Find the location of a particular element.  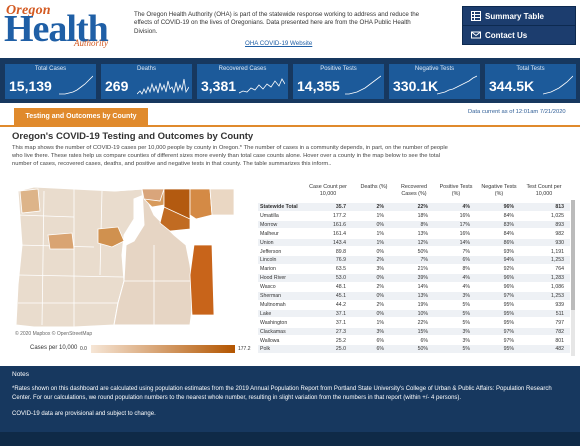

table-cell: 21% is located at coordinates (422, 269).